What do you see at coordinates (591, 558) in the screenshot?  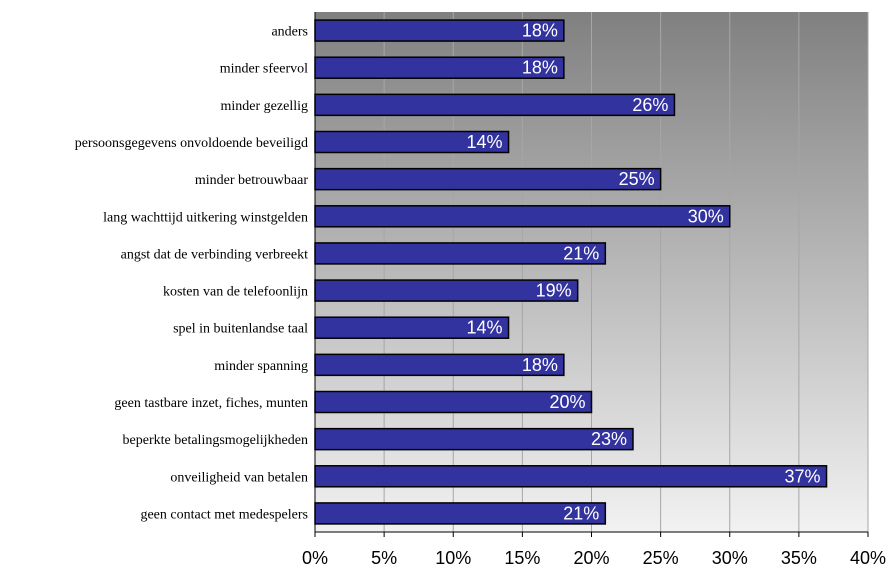 I see `x-tick-label: 20%` at bounding box center [591, 558].